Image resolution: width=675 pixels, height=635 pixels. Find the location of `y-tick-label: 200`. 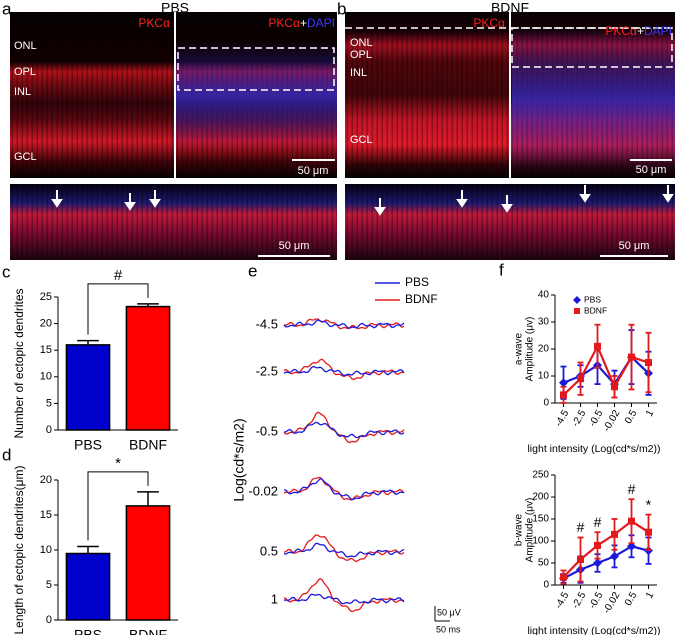

y-tick-label: 200 is located at coordinates (540, 497).